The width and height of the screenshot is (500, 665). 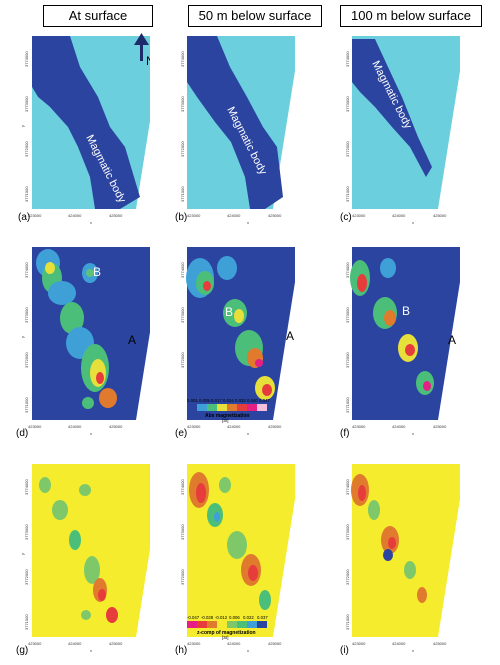 What do you see at coordinates (225, 637) in the screenshot?
I see `zcomp-colorbar-unit: [SI]` at bounding box center [225, 637].